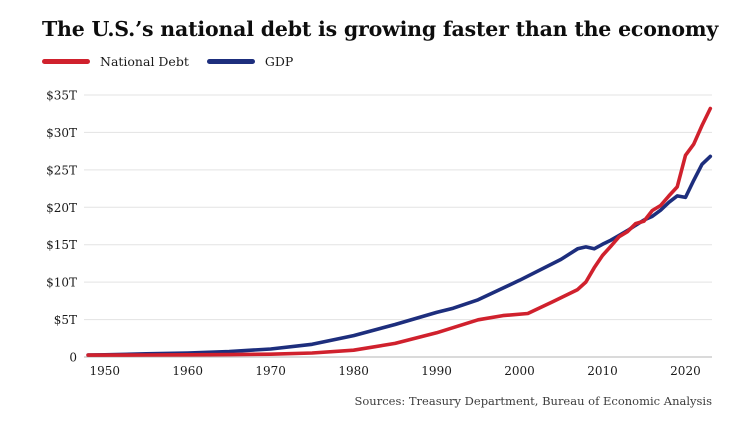 The height and width of the screenshot is (421, 750). Describe the element at coordinates (65, 320) in the screenshot. I see `y-tick-label: $5T` at that location.